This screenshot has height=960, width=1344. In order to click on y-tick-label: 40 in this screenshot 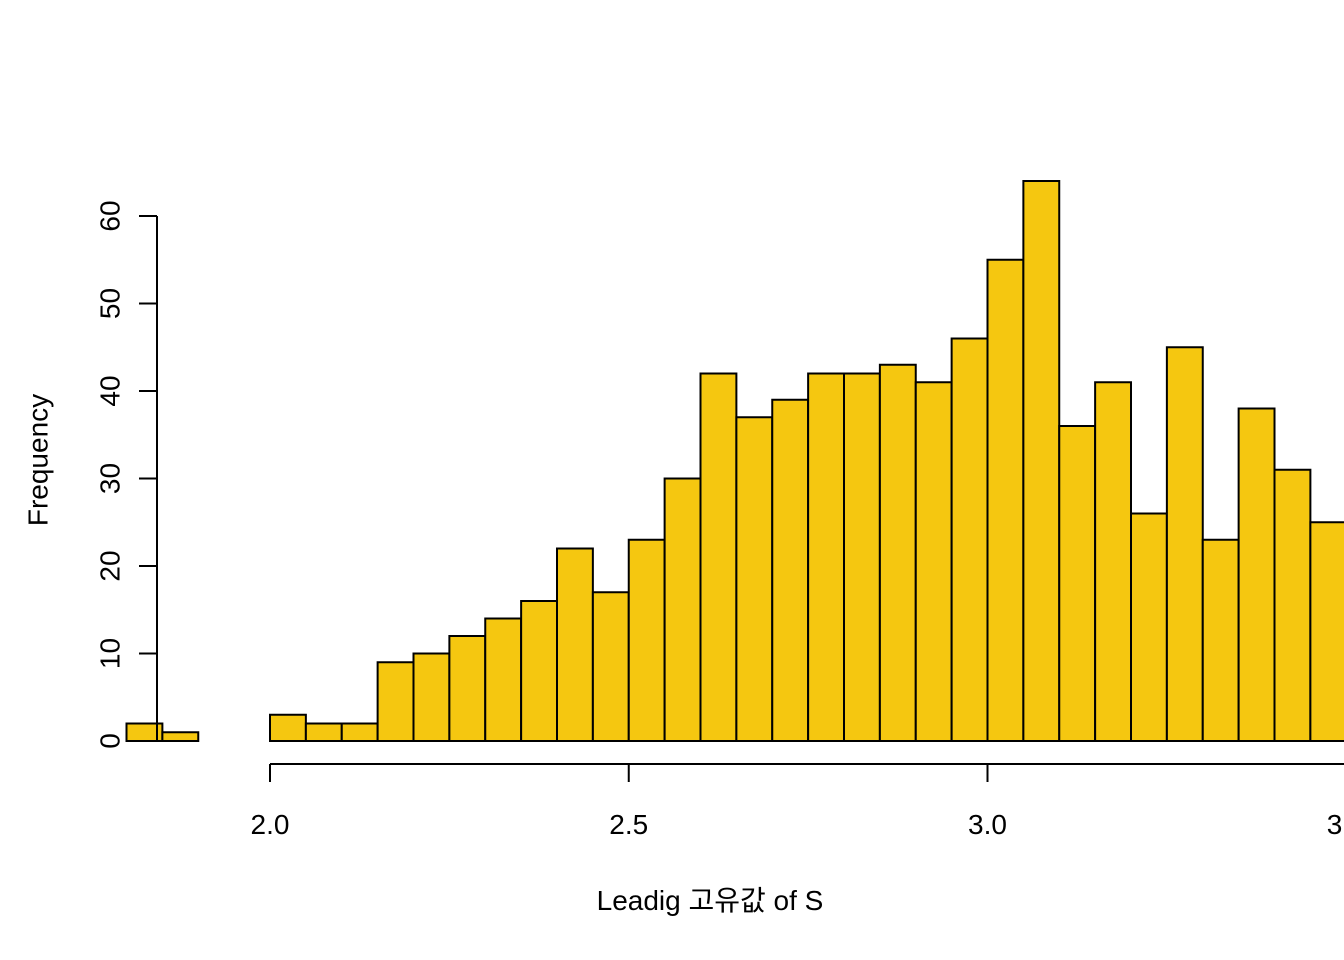, I will do `click(110, 390)`.